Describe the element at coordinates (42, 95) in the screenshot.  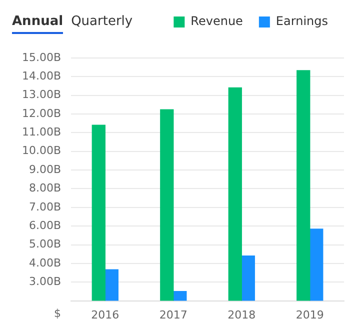
I see `y-tick-label: 13.00B` at that location.